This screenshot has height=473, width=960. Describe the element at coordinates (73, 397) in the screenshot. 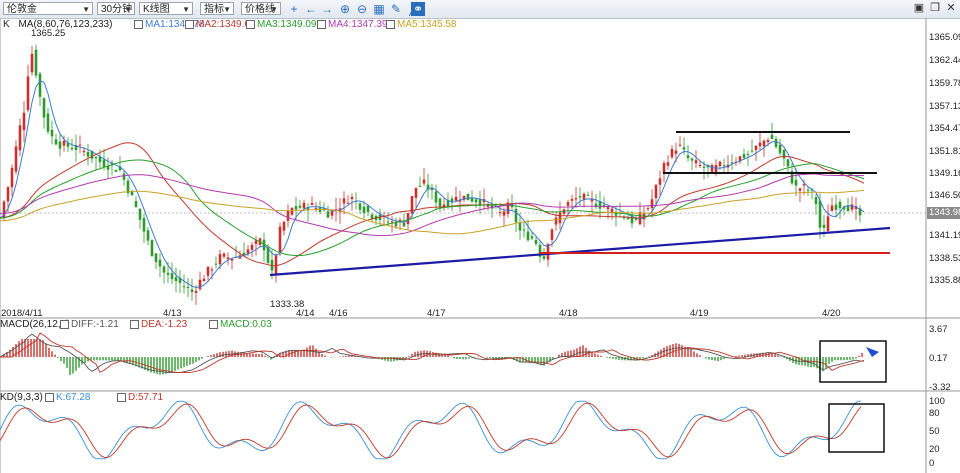

I see `k-value: K:67.28` at that location.